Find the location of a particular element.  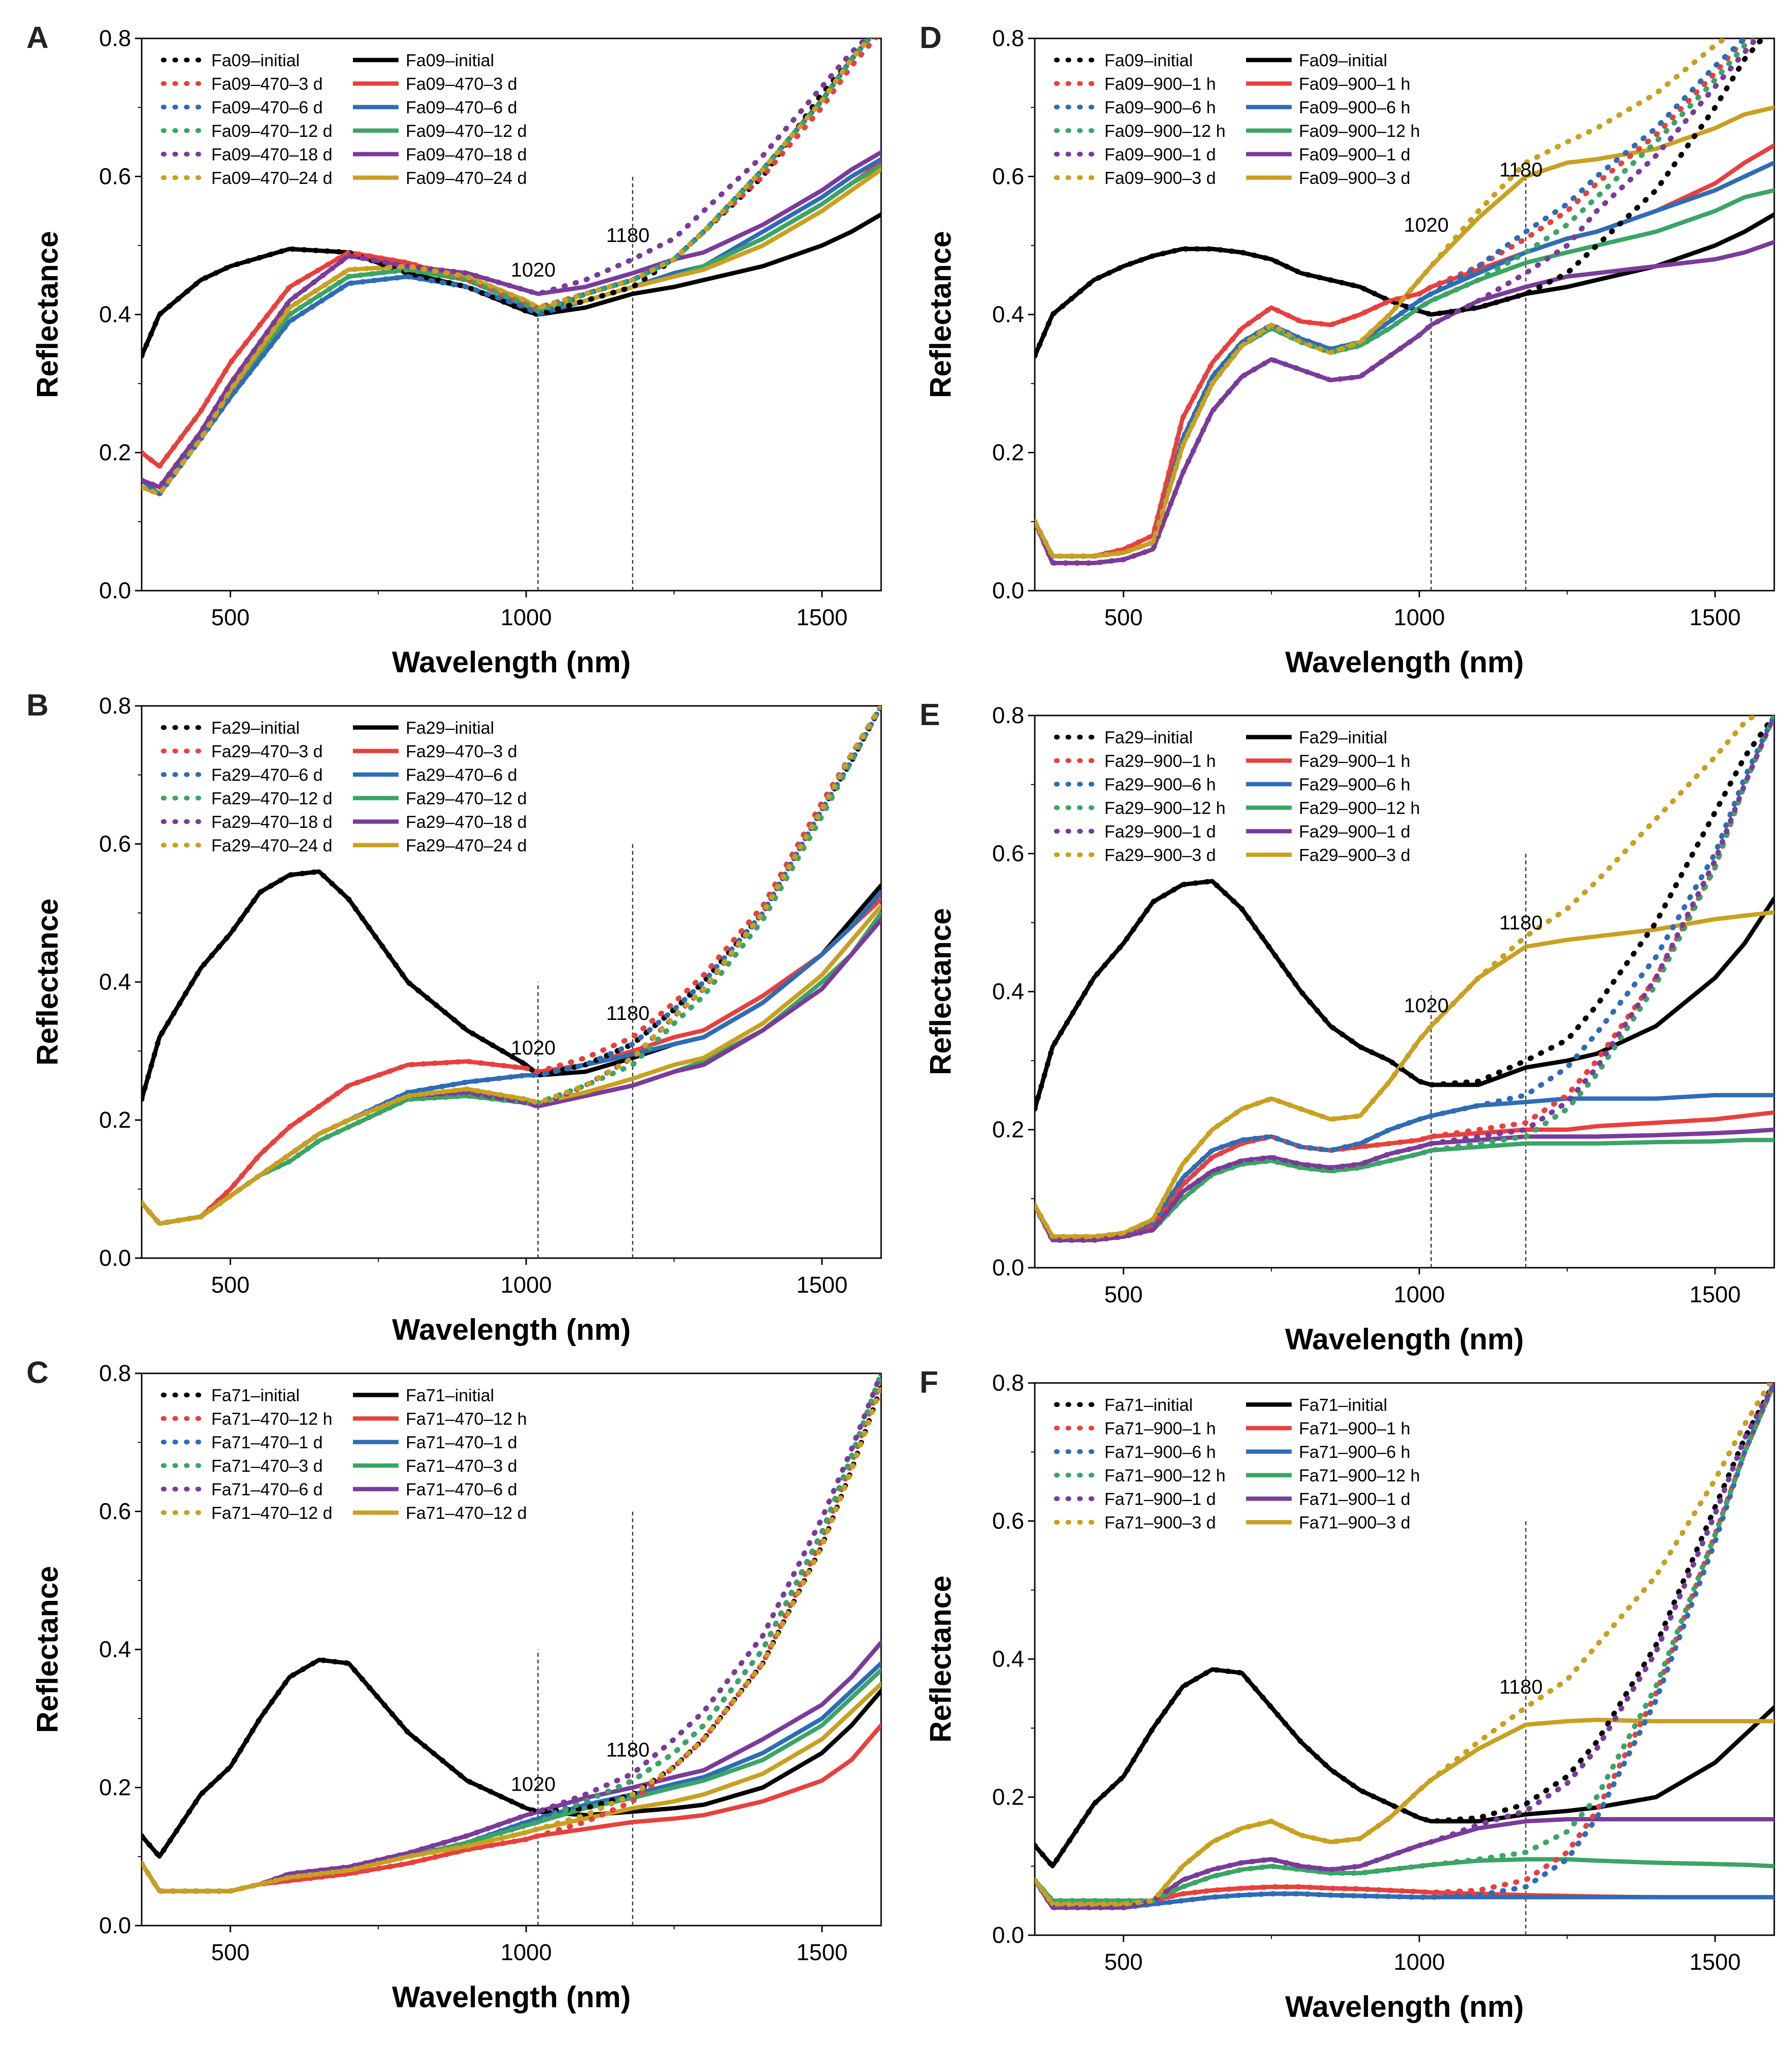

legend-solid-label: Fa29–900–12 h is located at coordinates (1359, 808).